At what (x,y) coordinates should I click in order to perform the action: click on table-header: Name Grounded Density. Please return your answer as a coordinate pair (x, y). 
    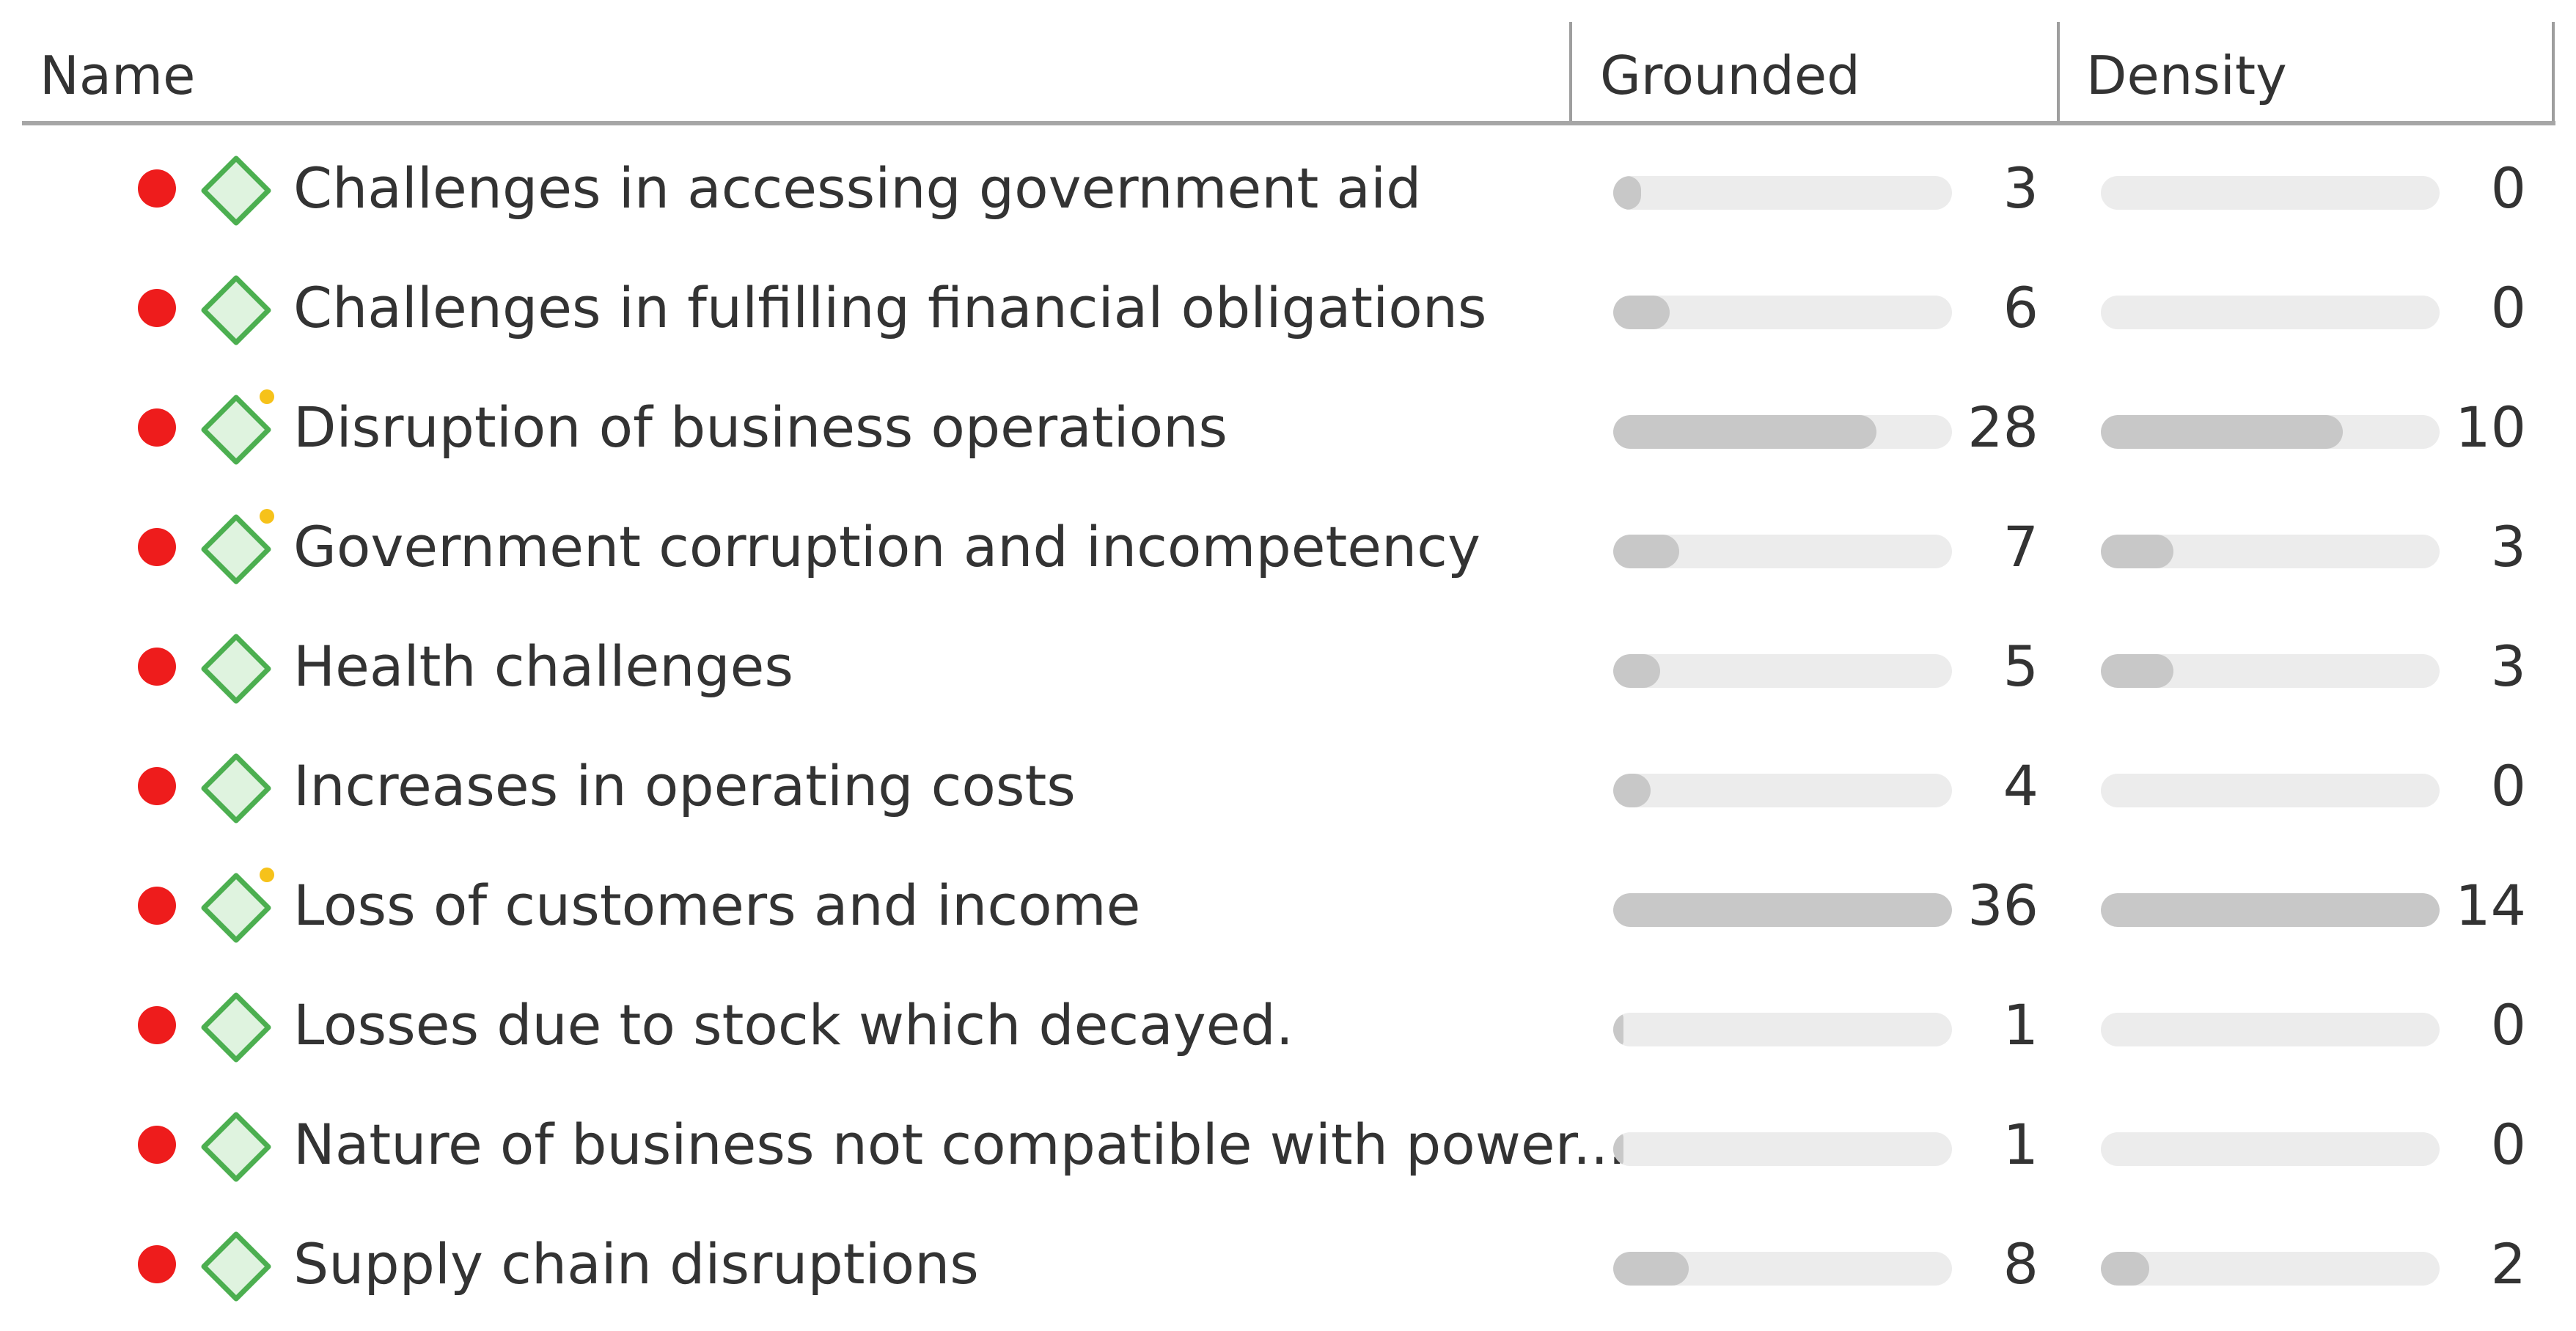
    Looking at the image, I should click on (1289, 62).